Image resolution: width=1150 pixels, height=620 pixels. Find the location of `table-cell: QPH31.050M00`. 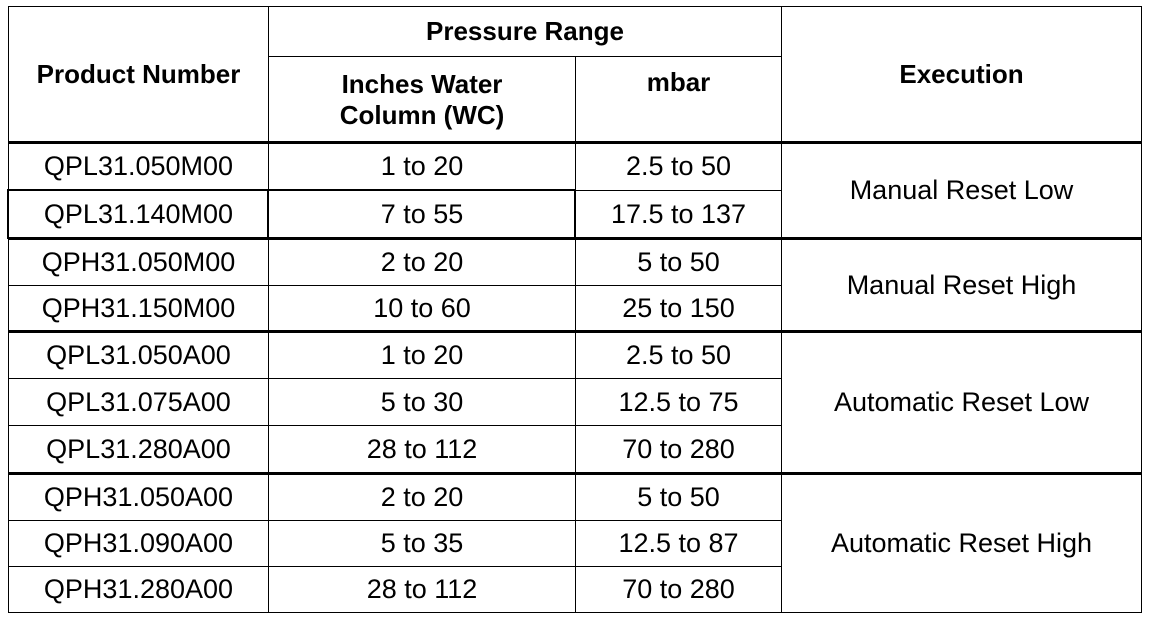

table-cell: QPH31.050M00 is located at coordinates (138, 262).